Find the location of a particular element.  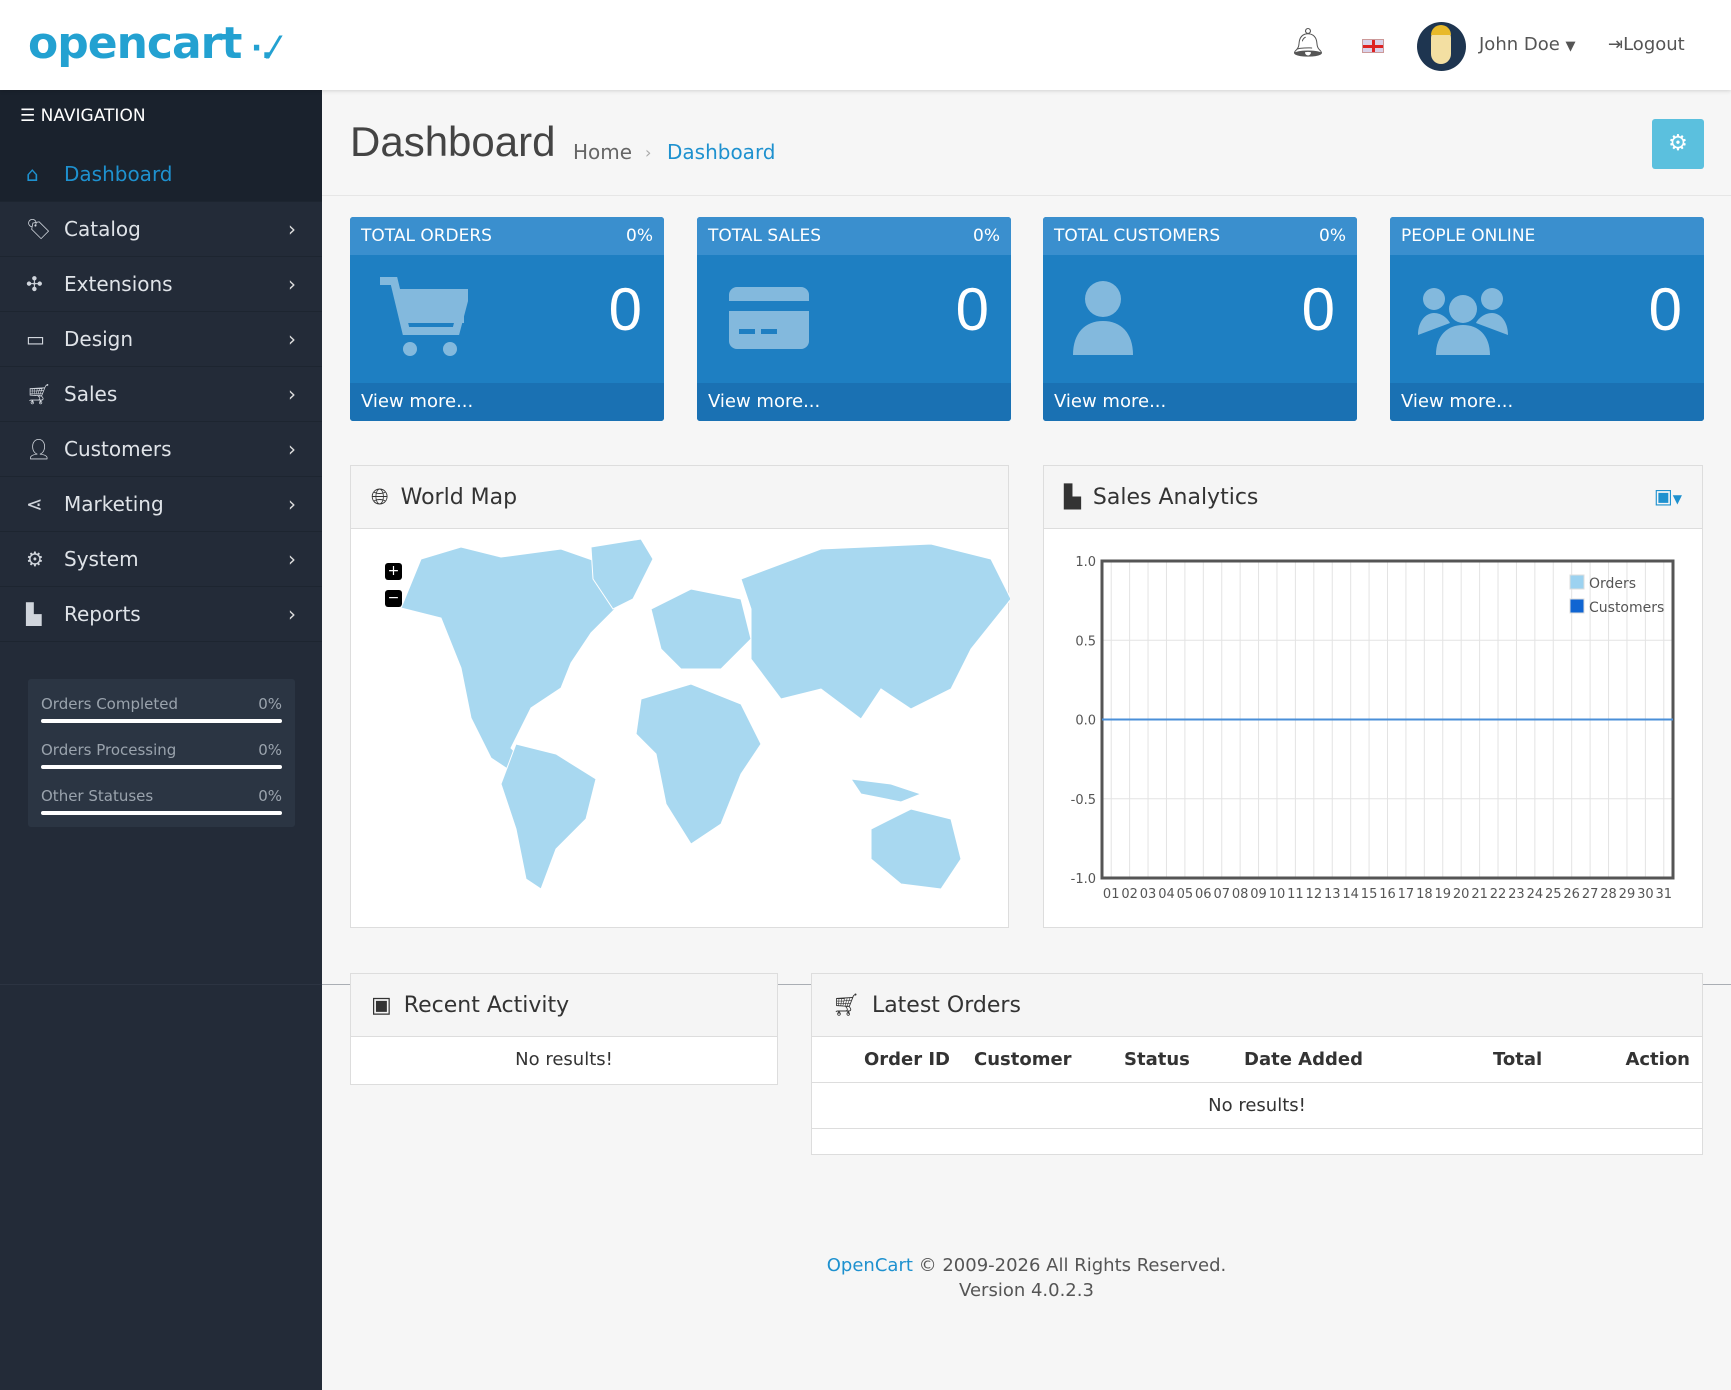

x-tick-label: 26 is located at coordinates (1571, 894).